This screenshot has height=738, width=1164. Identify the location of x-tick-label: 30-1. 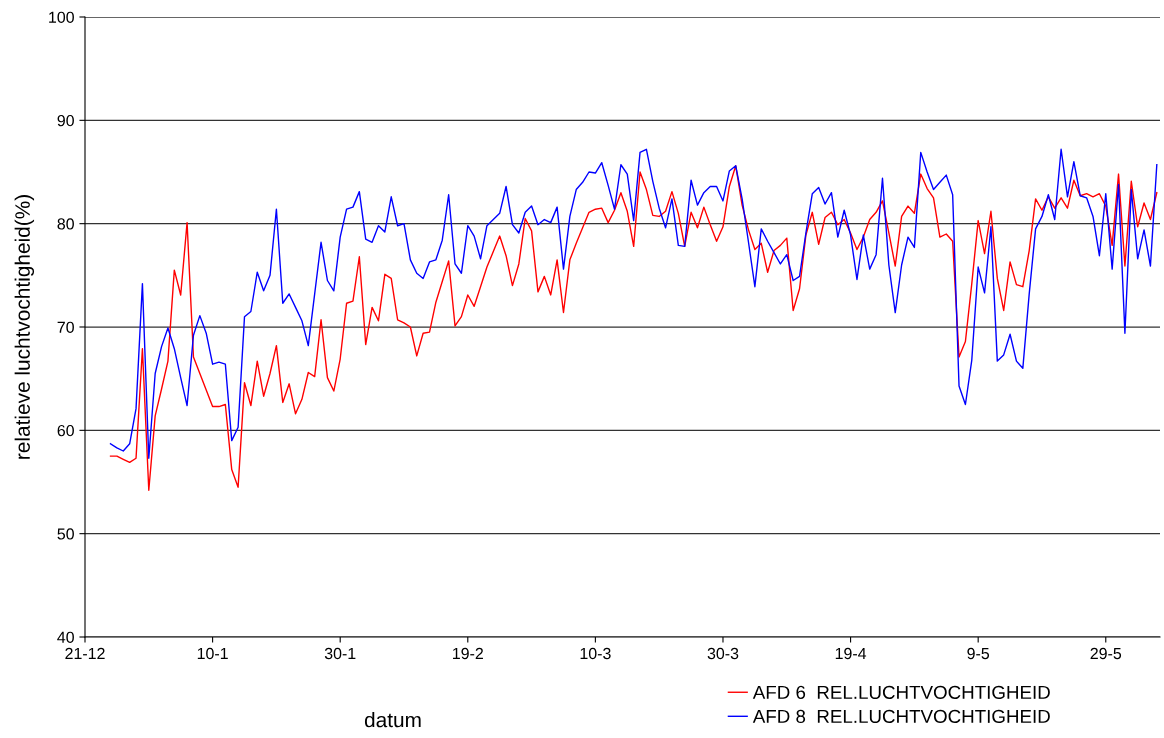
(340, 653).